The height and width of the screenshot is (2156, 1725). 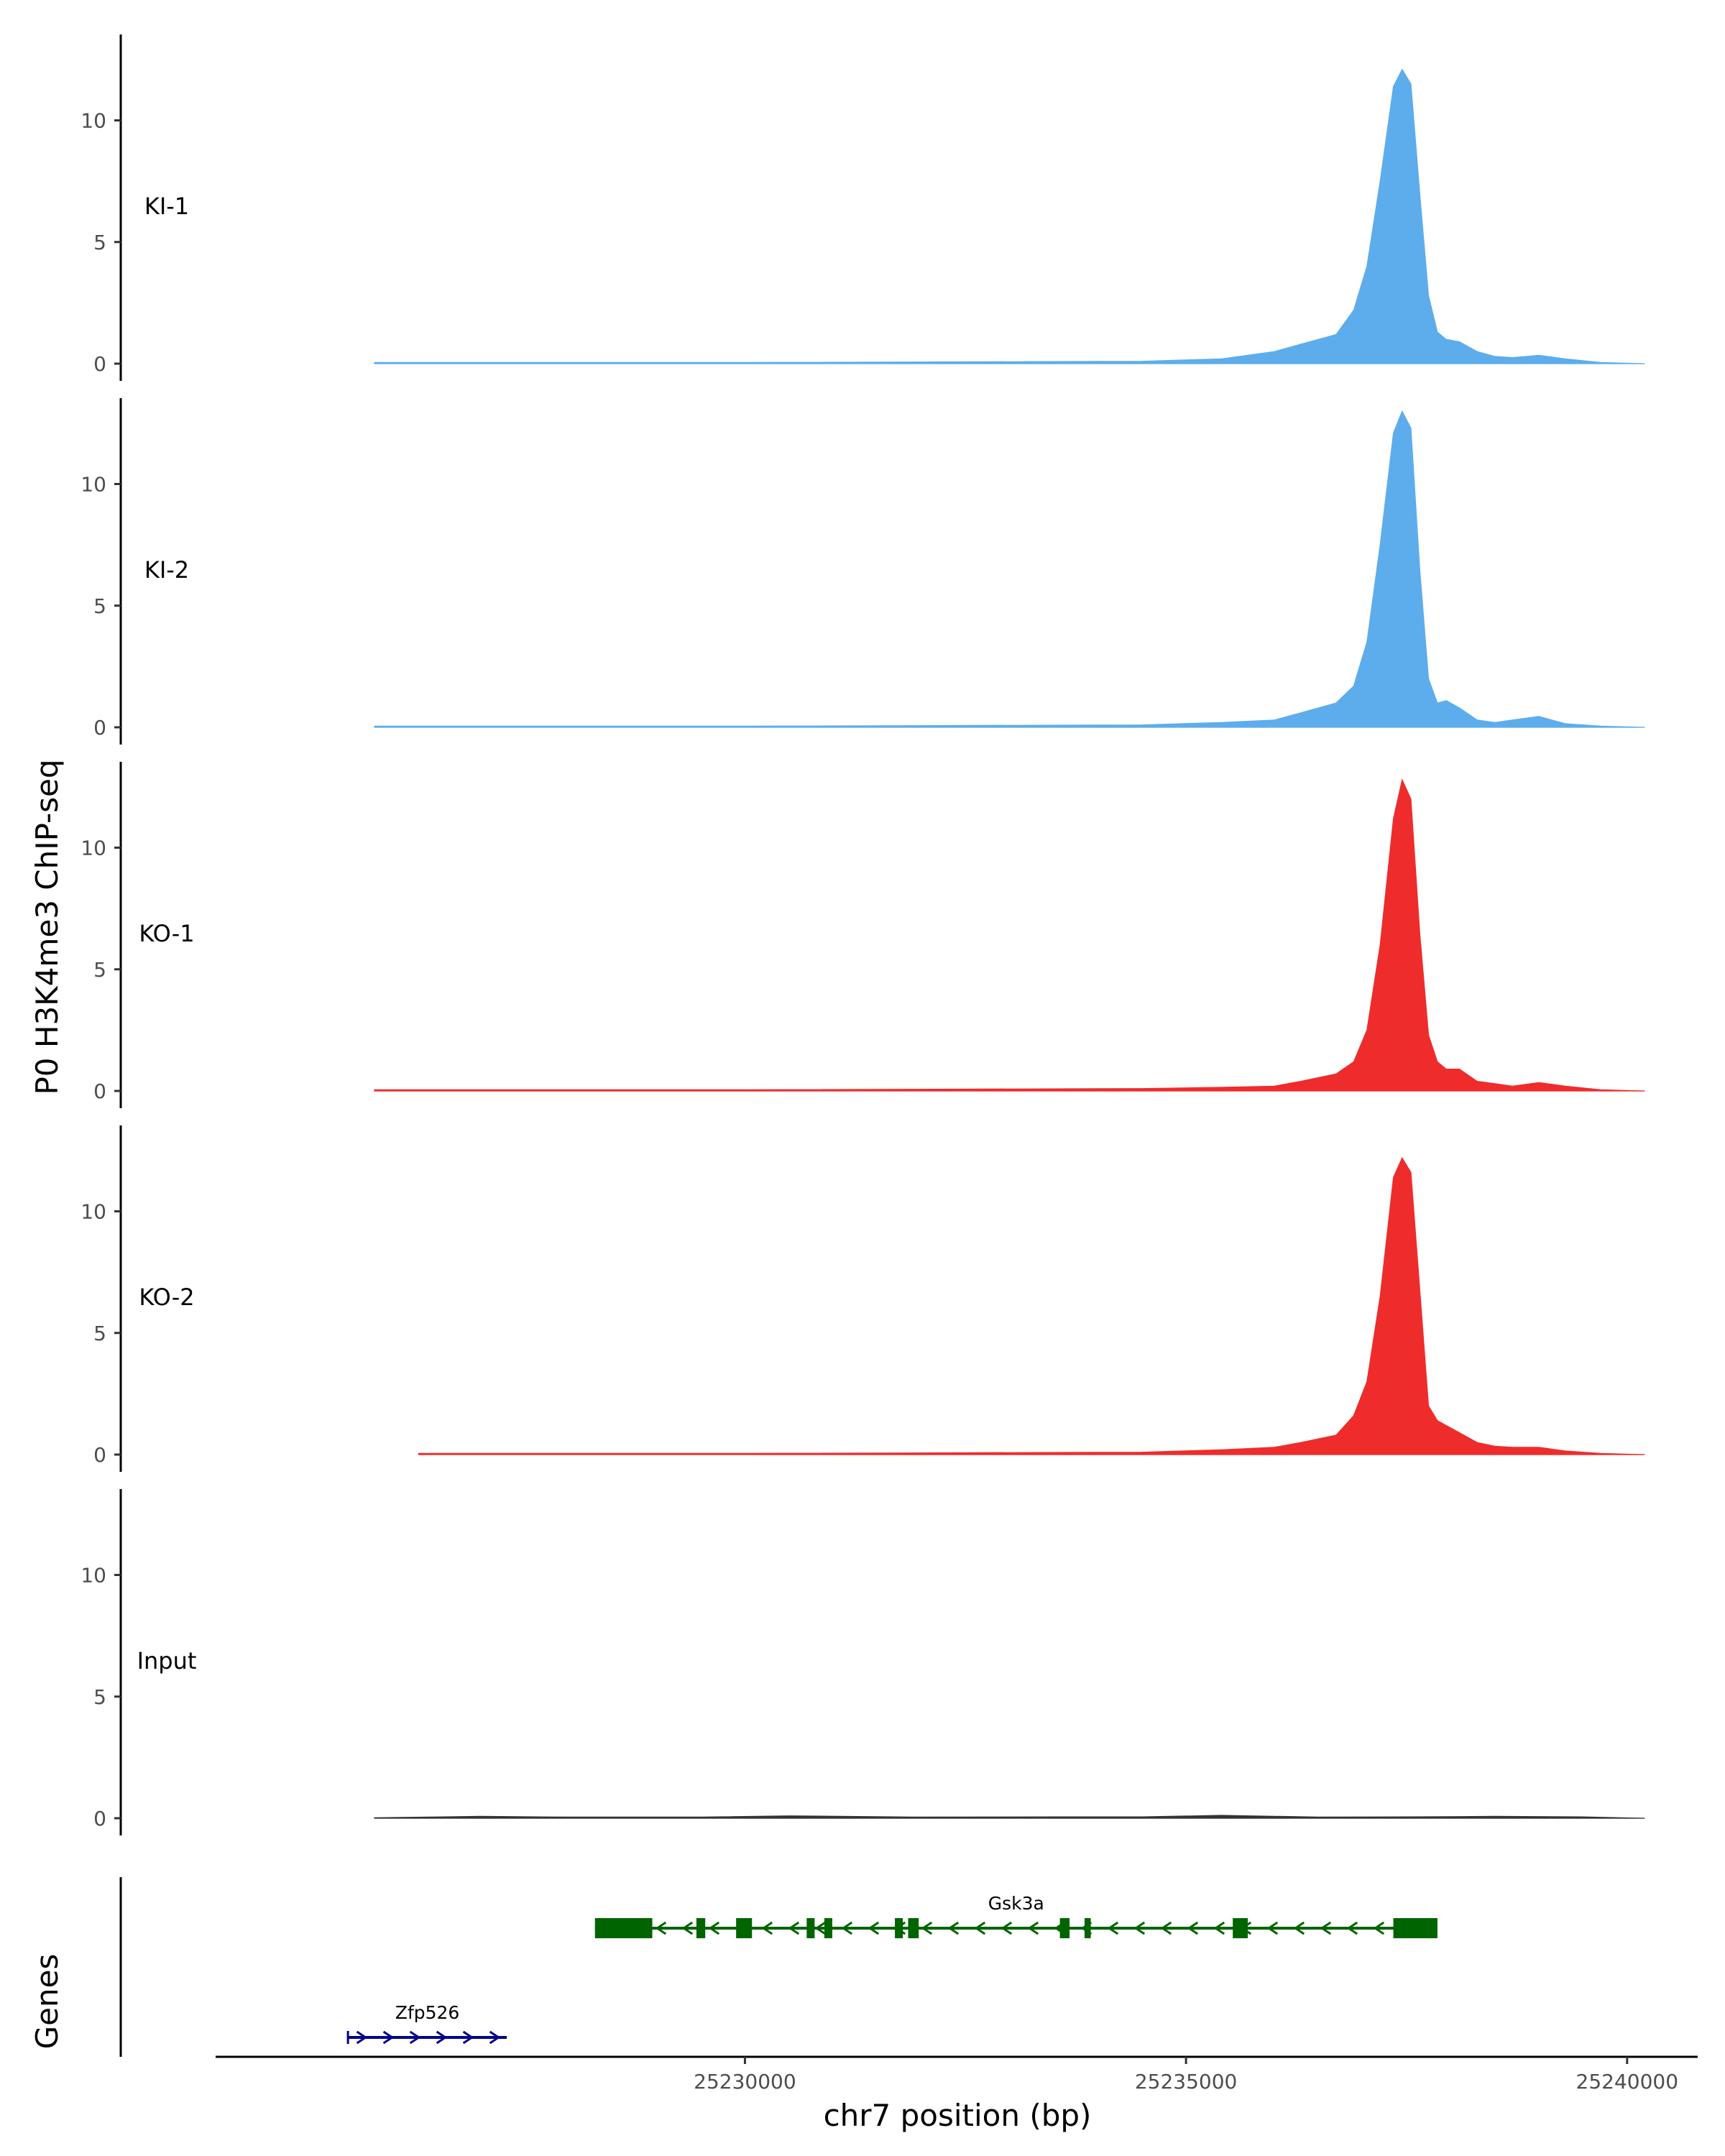 I want to click on gene-zfp526: Zfp526, so click(x=426, y=2024).